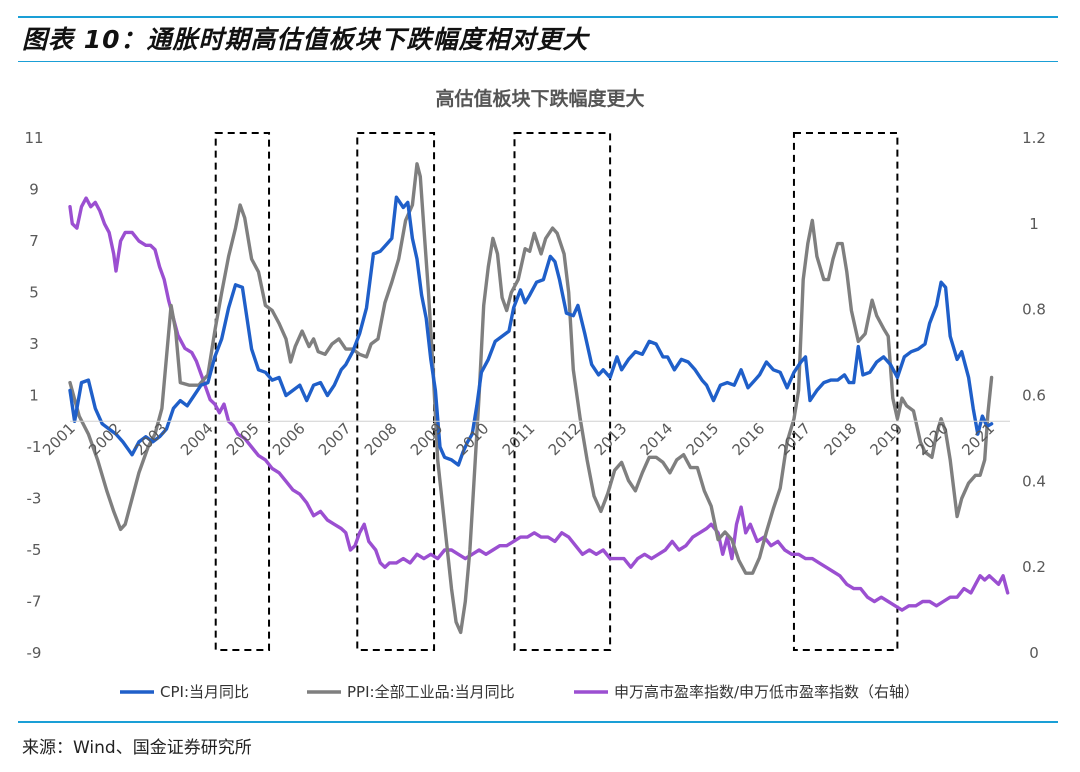 Image resolution: width=1080 pixels, height=772 pixels. Describe the element at coordinates (34, 190) in the screenshot. I see `left-tick-label: 9` at that location.